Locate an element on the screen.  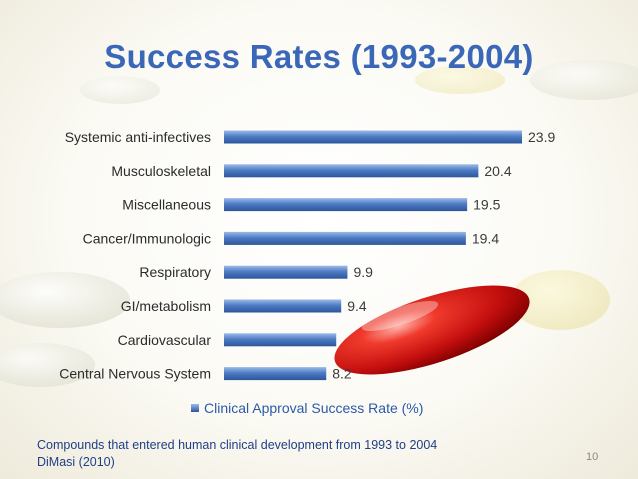
category-label: GI/metabolism is located at coordinates (166, 306).